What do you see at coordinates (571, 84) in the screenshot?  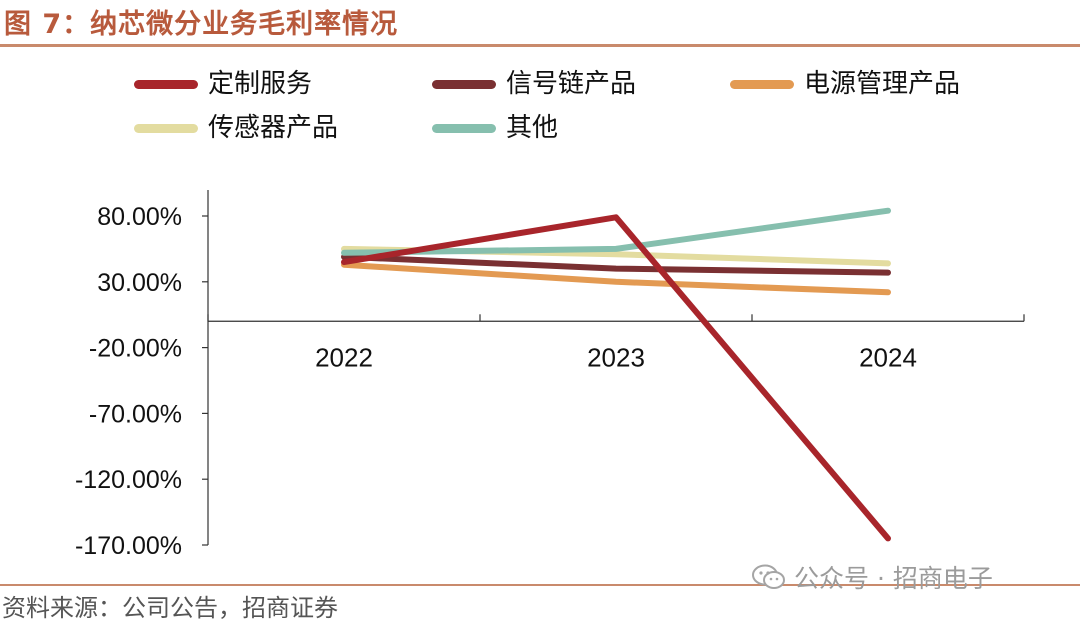 I see `legend-label: 信号链产品` at bounding box center [571, 84].